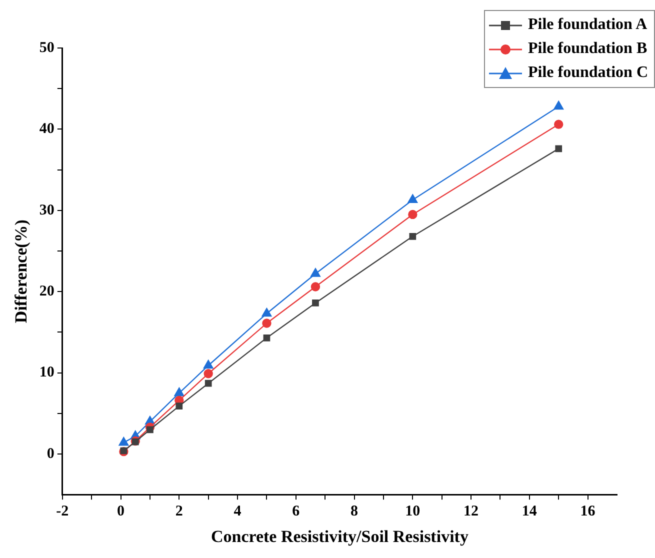 The image size is (655, 558). What do you see at coordinates (46, 210) in the screenshot?
I see `y-tick-label: 30` at bounding box center [46, 210].